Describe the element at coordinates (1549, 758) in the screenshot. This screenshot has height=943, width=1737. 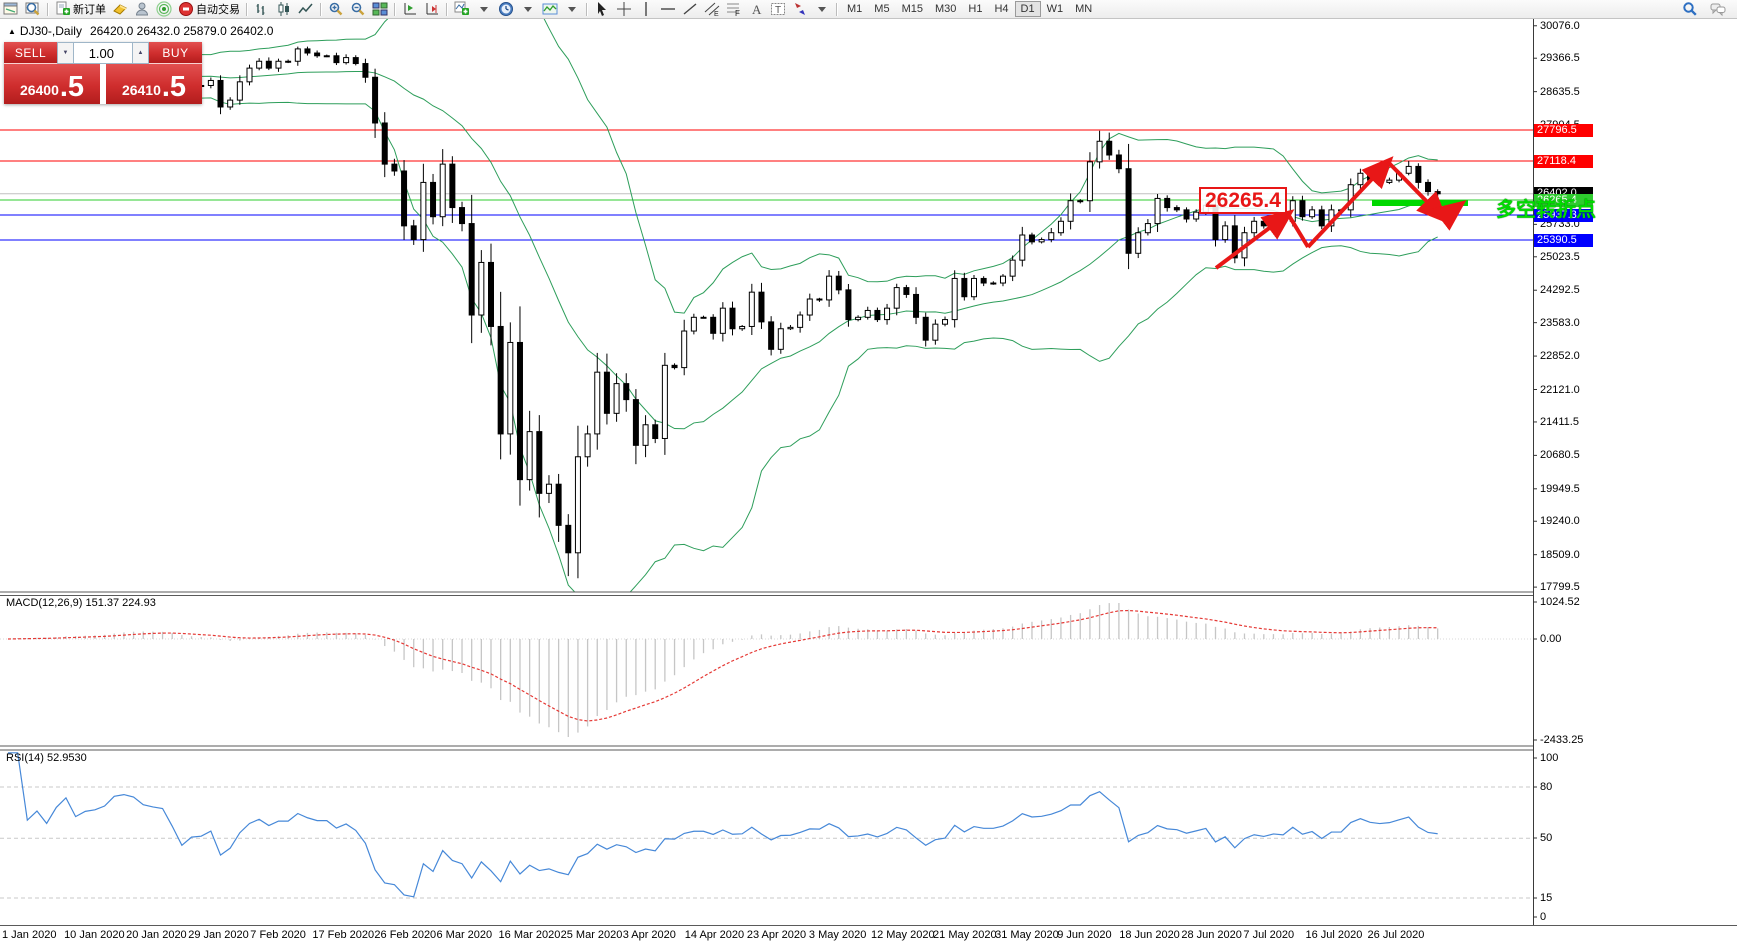
I see `rsi-axis-label: 100` at that location.